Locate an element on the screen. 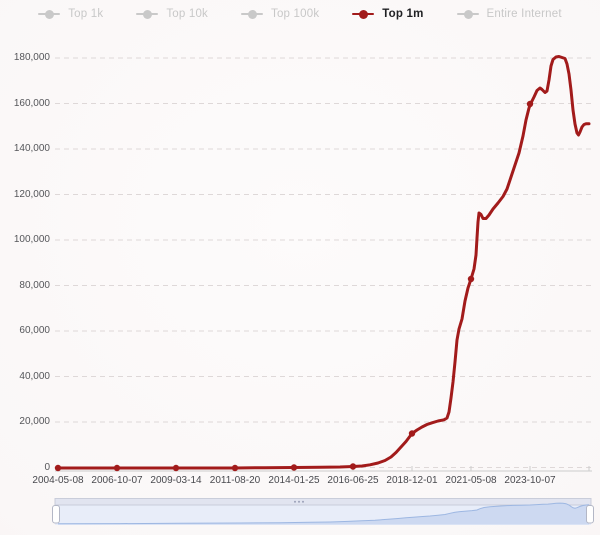  legend-item-label: Top 100k is located at coordinates (295, 14).